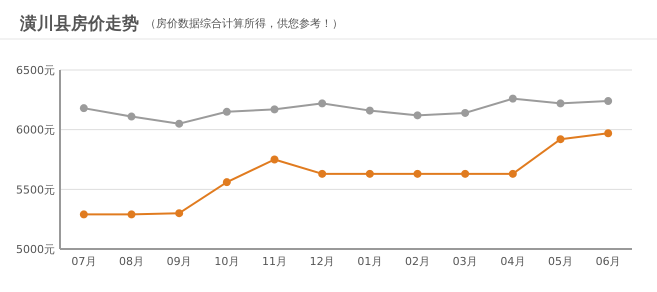  What do you see at coordinates (244, 23) in the screenshot?
I see `chart-subtitle: （房价数据综合计算所得，供您参考！）` at bounding box center [244, 23].